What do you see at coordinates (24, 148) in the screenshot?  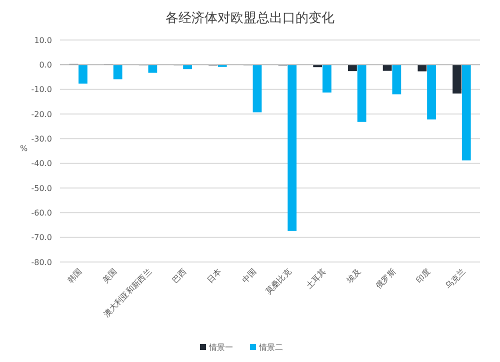 I see `y-axis-title: %` at bounding box center [24, 148].